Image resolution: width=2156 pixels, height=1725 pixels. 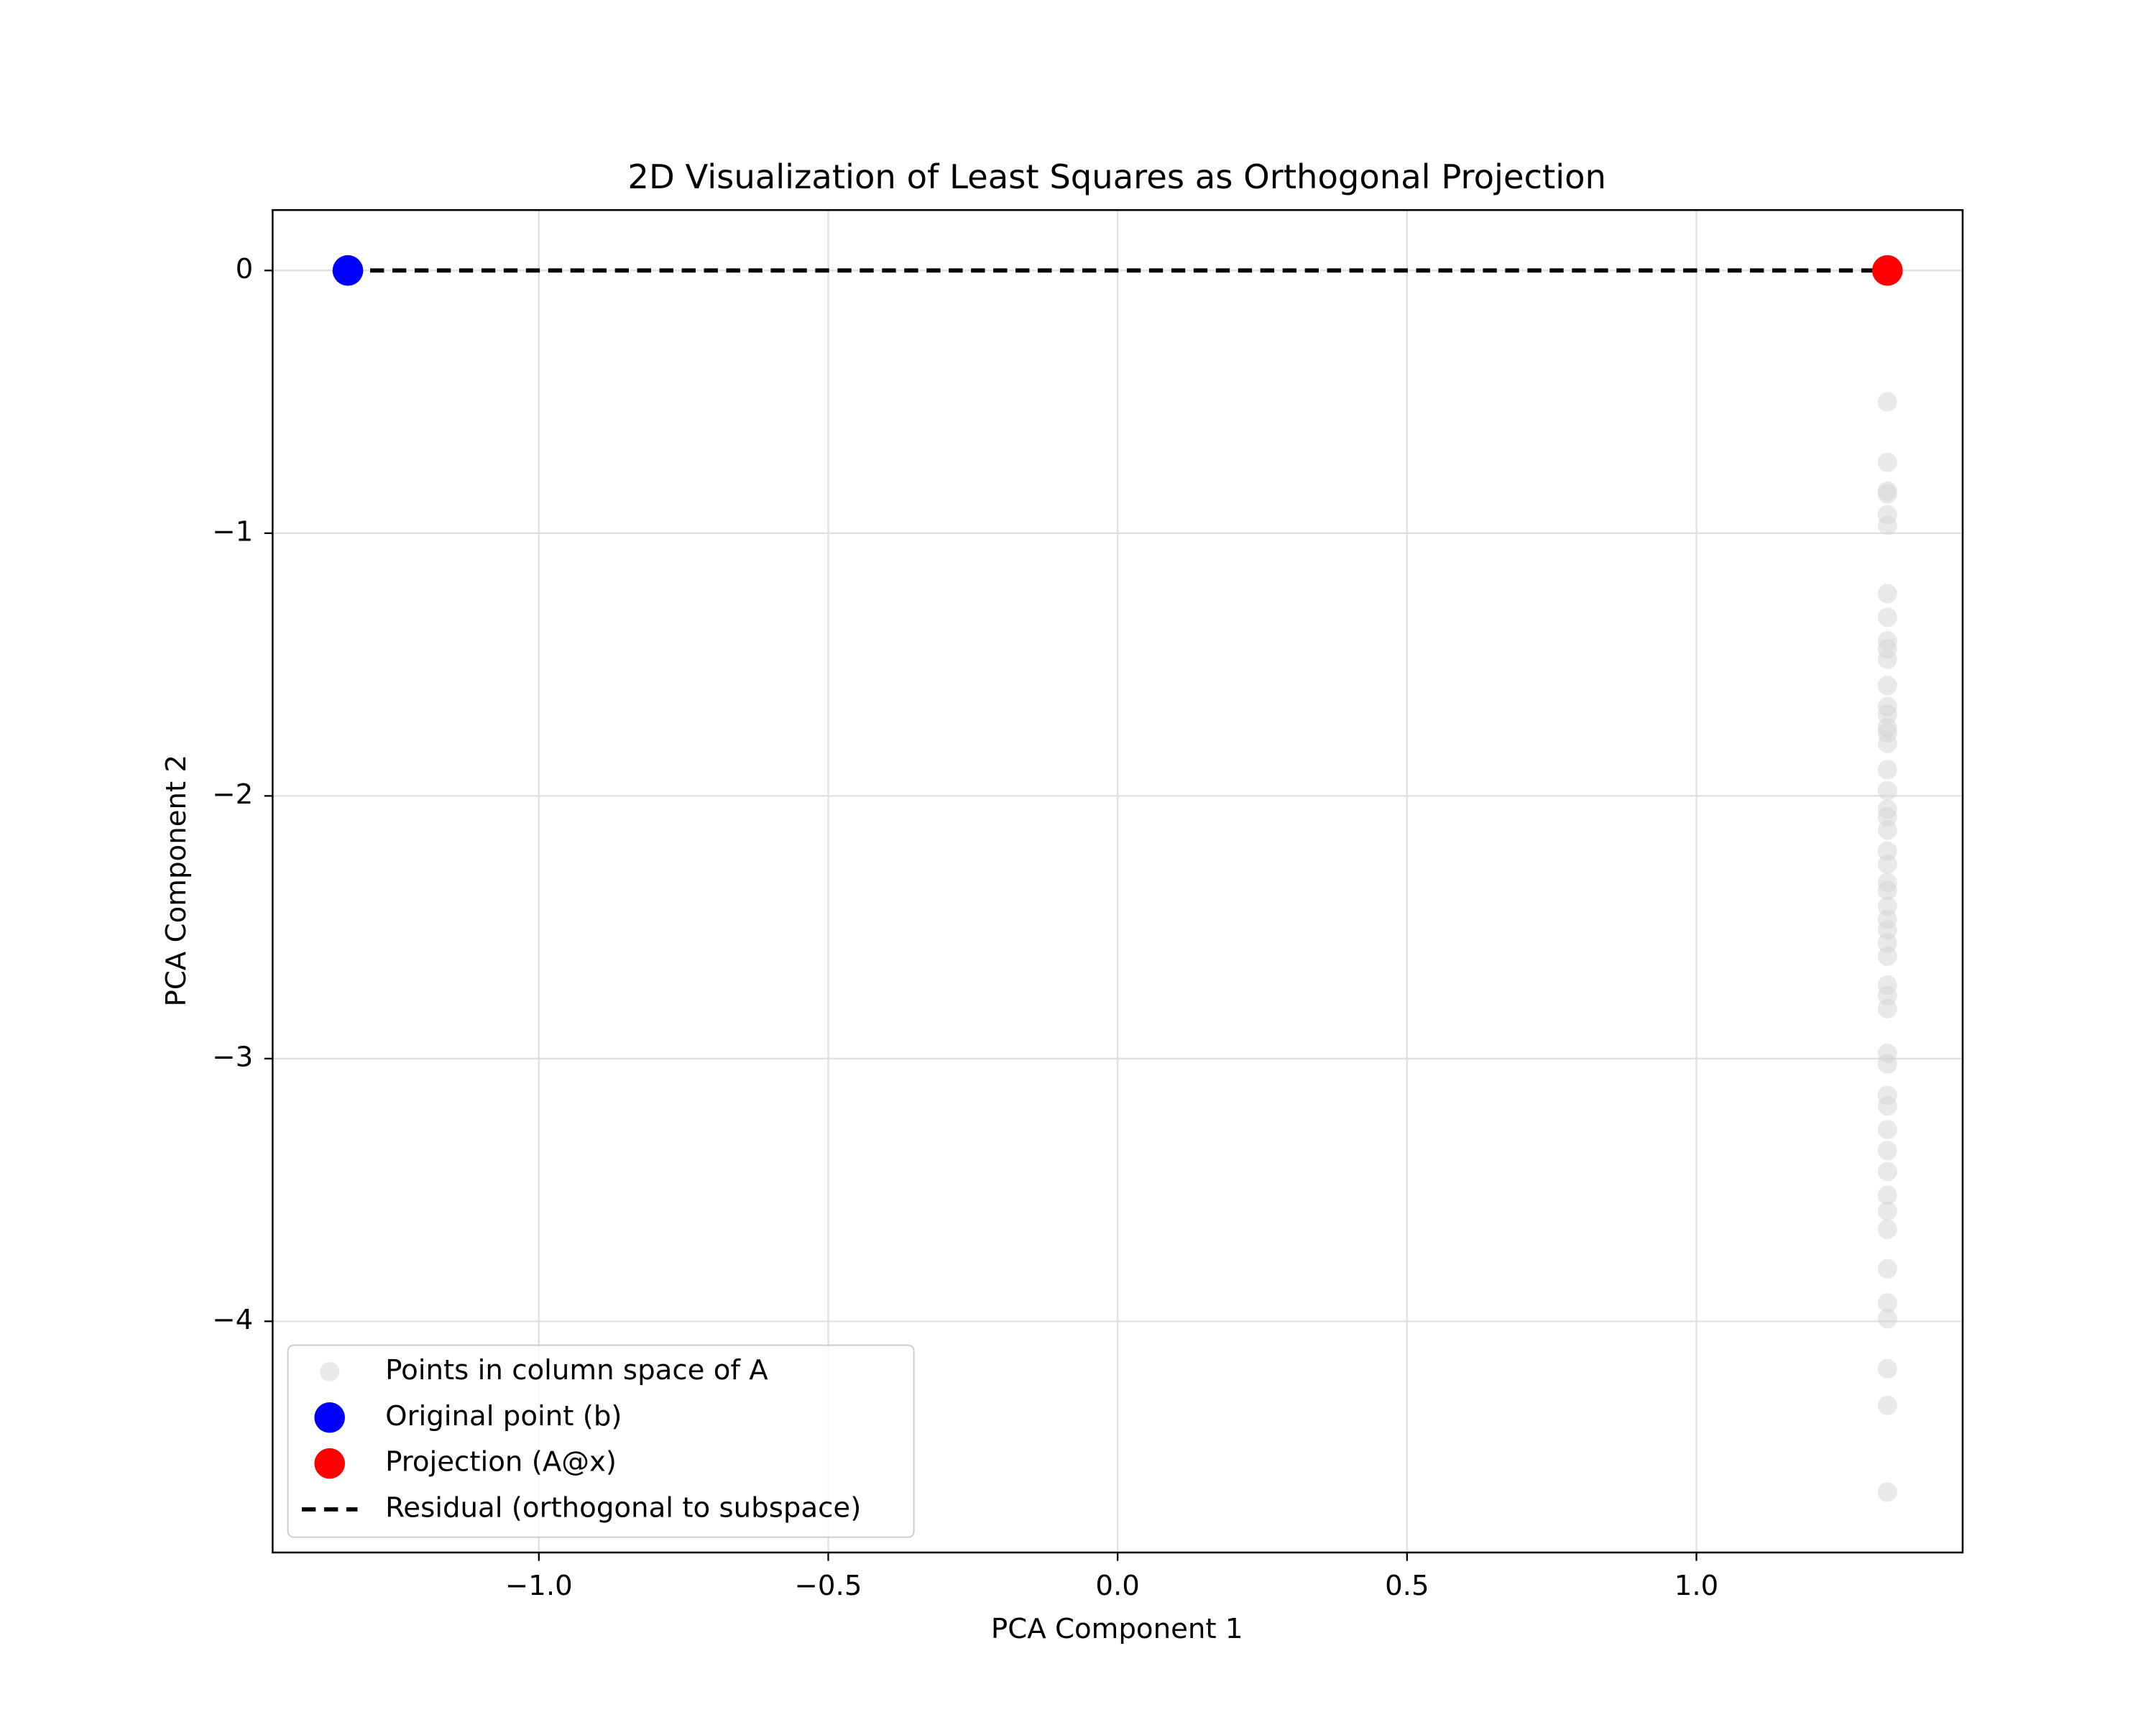 What do you see at coordinates (504, 1416) in the screenshot?
I see `legend-label: Original point (b)` at bounding box center [504, 1416].